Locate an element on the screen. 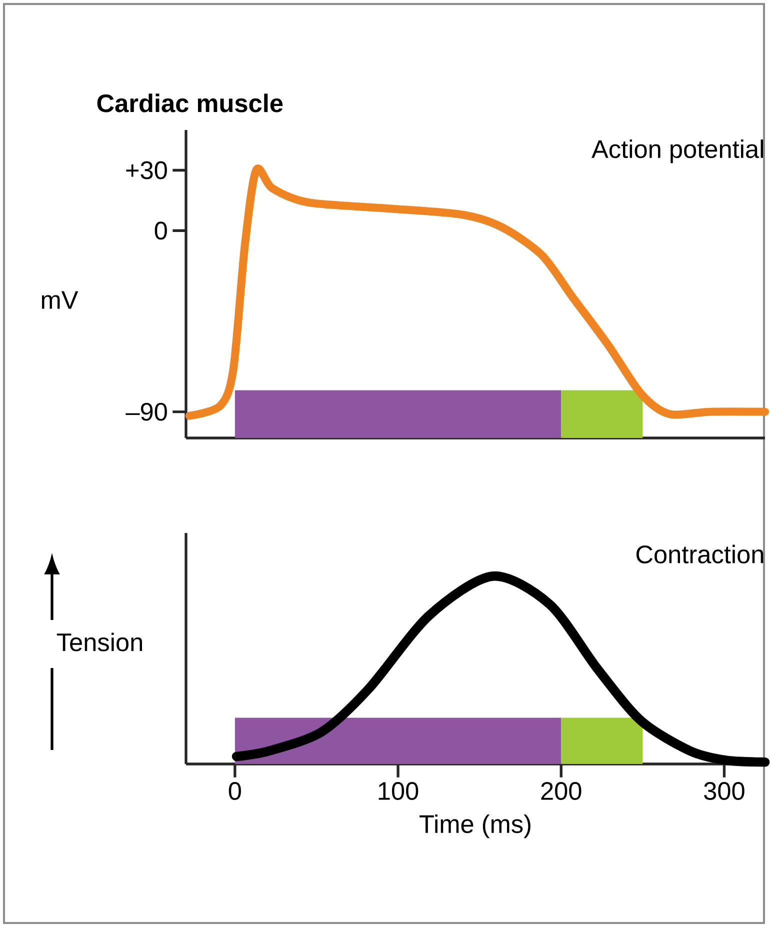 This screenshot has height=927, width=770. y-tick-label: –90 is located at coordinates (147, 411).